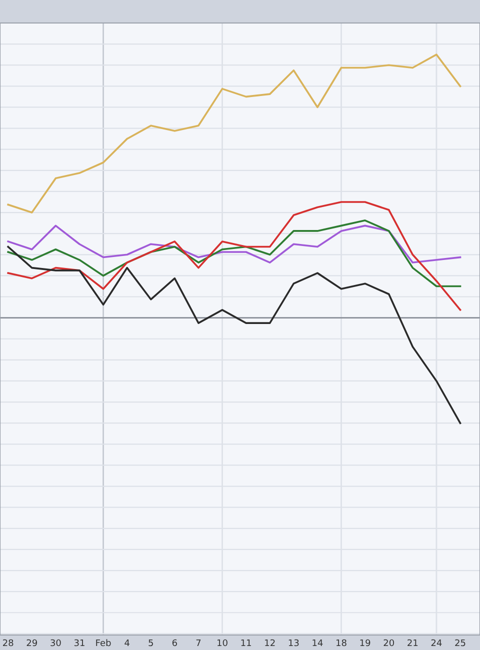 The height and width of the screenshot is (650, 480). What do you see at coordinates (79, 642) in the screenshot?
I see `x-tick-label: 31` at bounding box center [79, 642].